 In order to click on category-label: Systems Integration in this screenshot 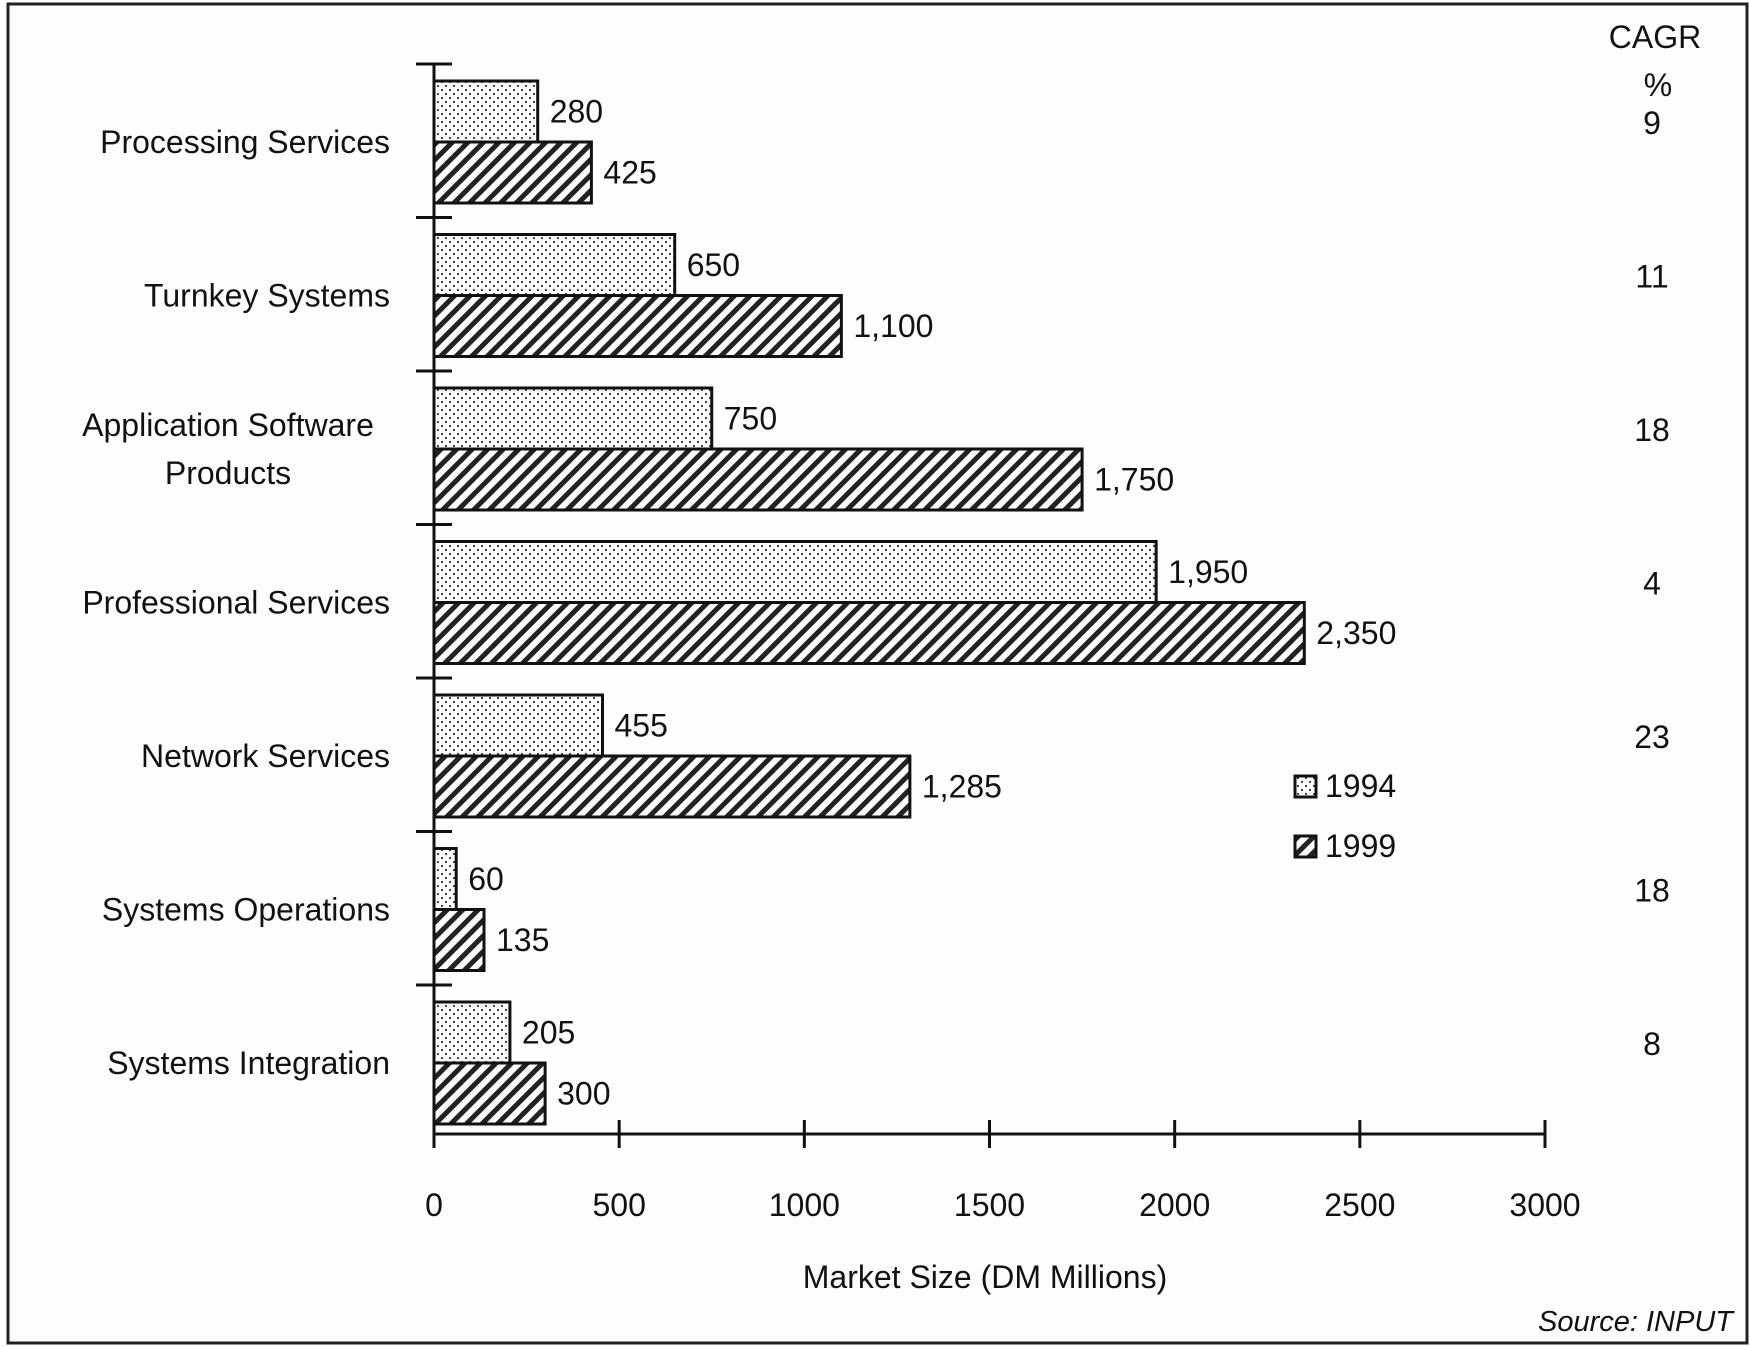, I will do `click(248, 1063)`.